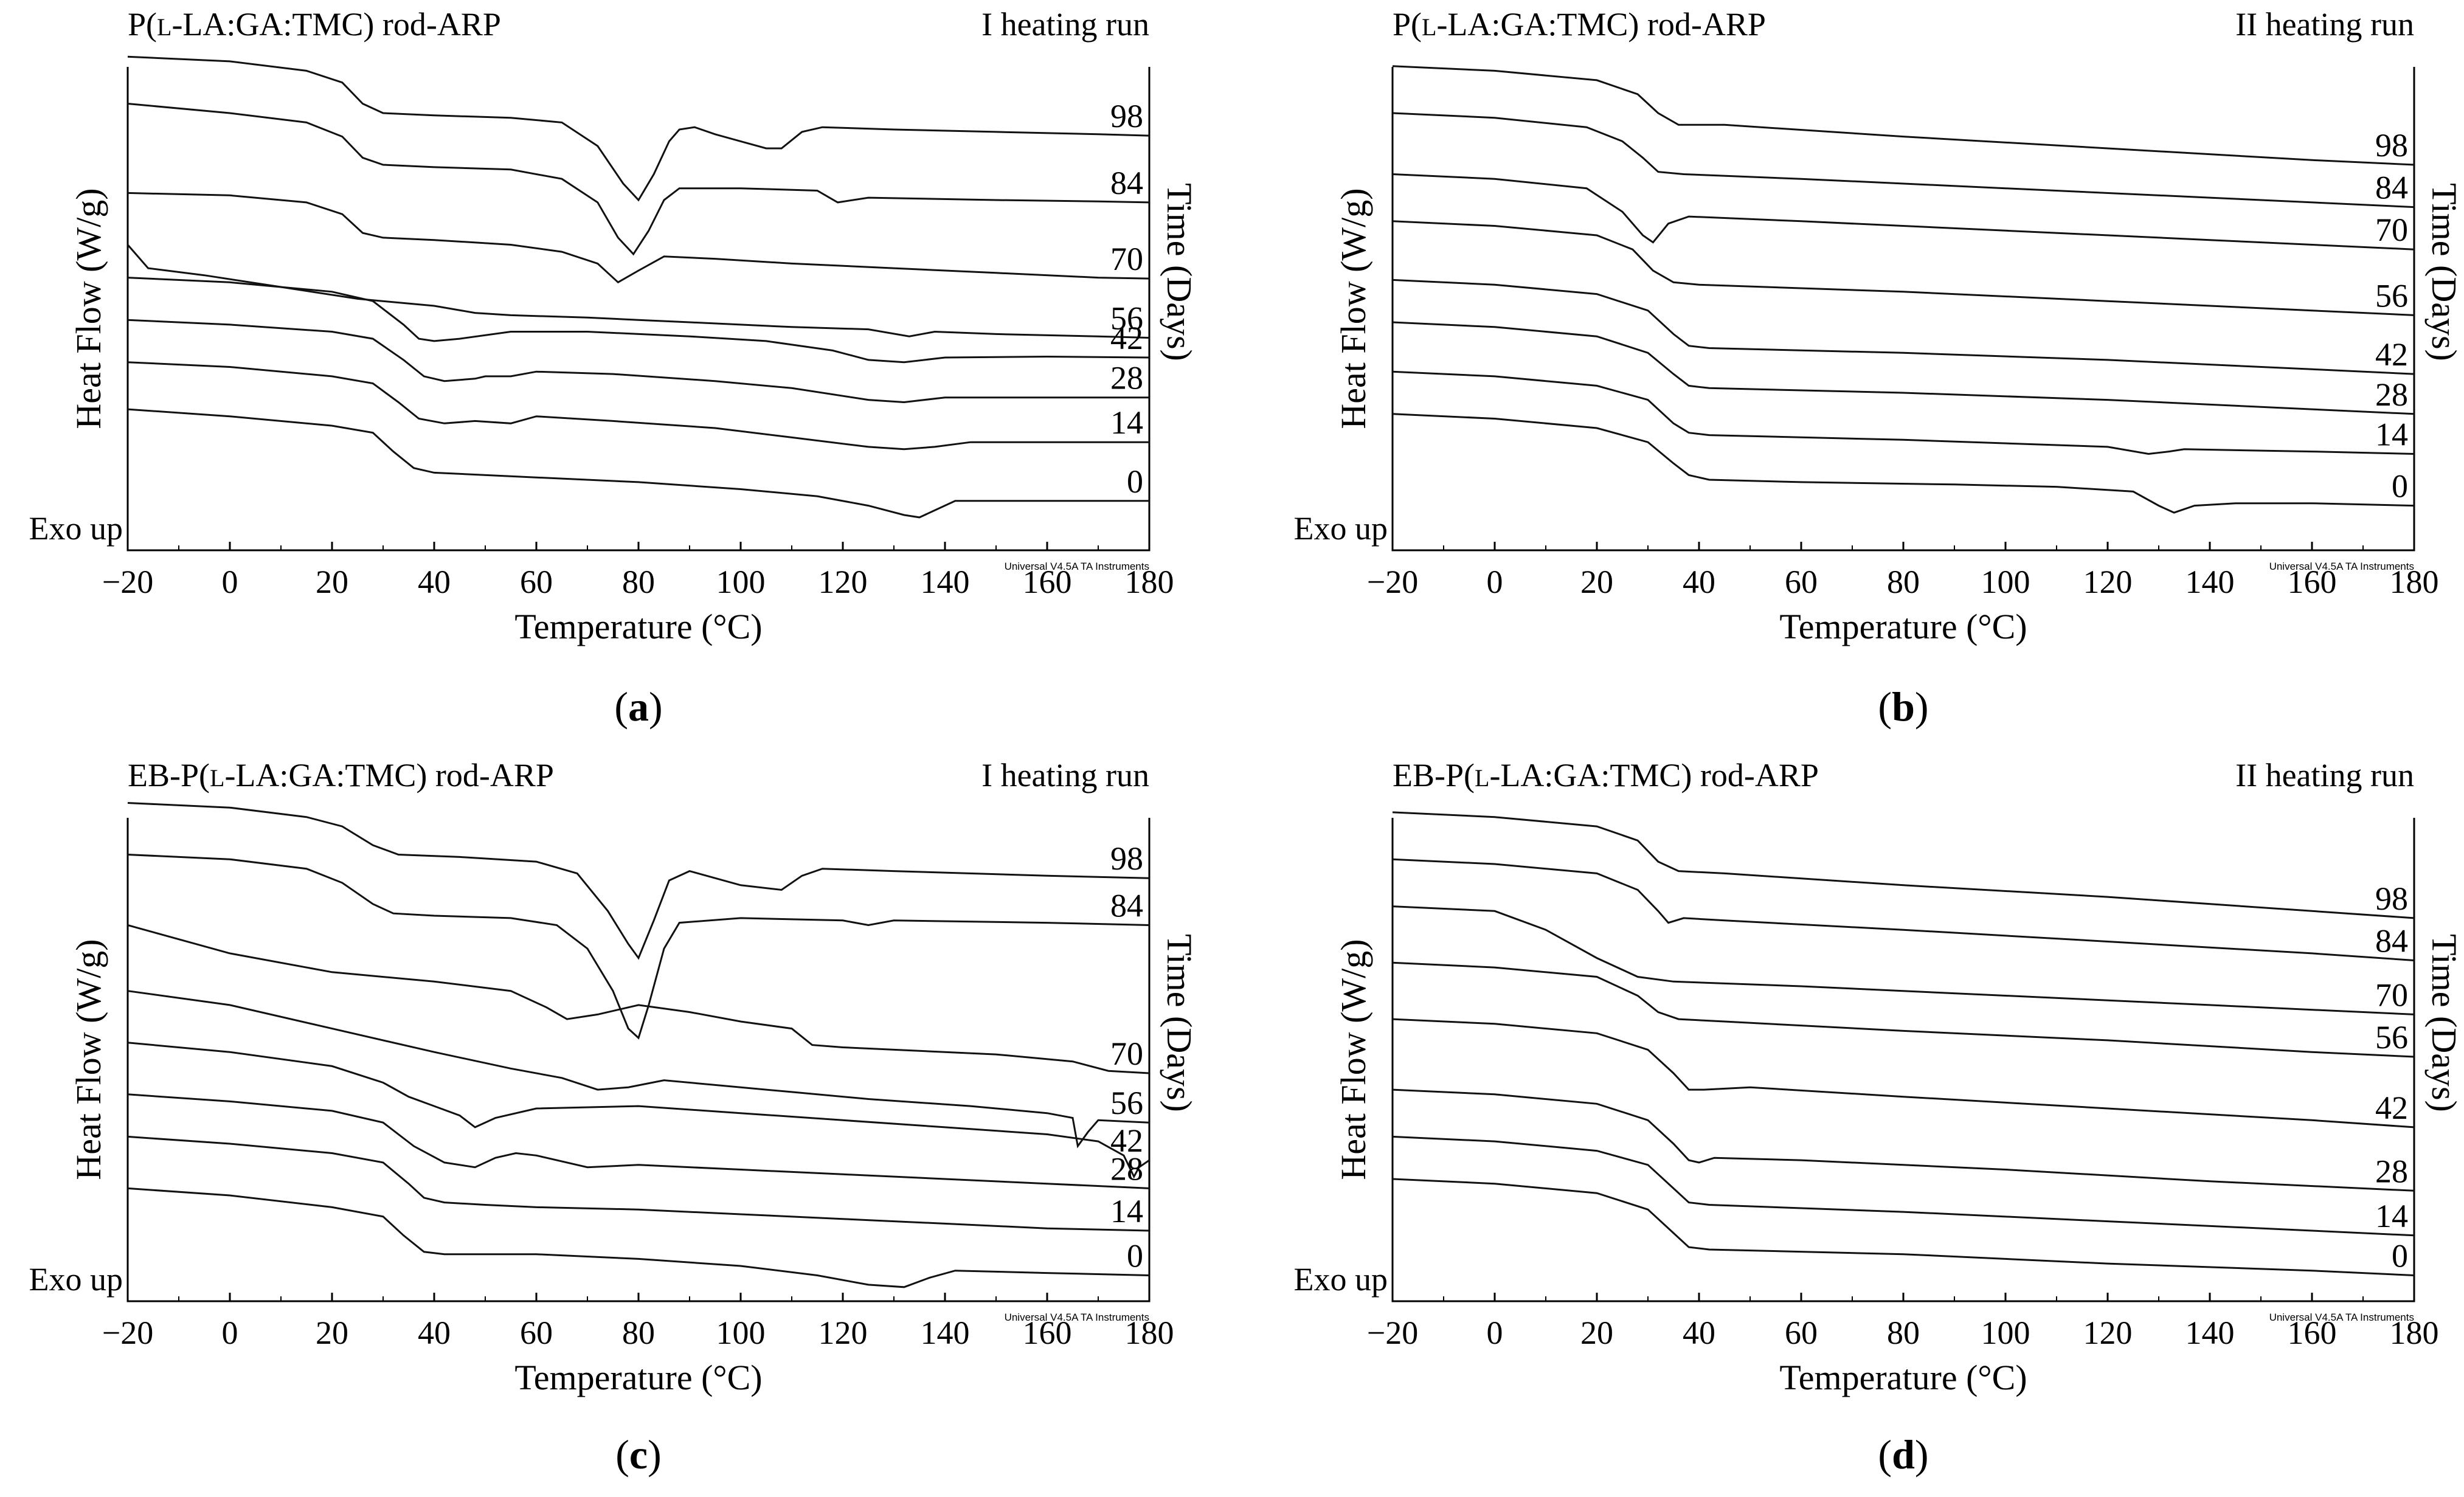  Describe the element at coordinates (1126, 1168) in the screenshot. I see `series-label-day-28: 28` at that location.